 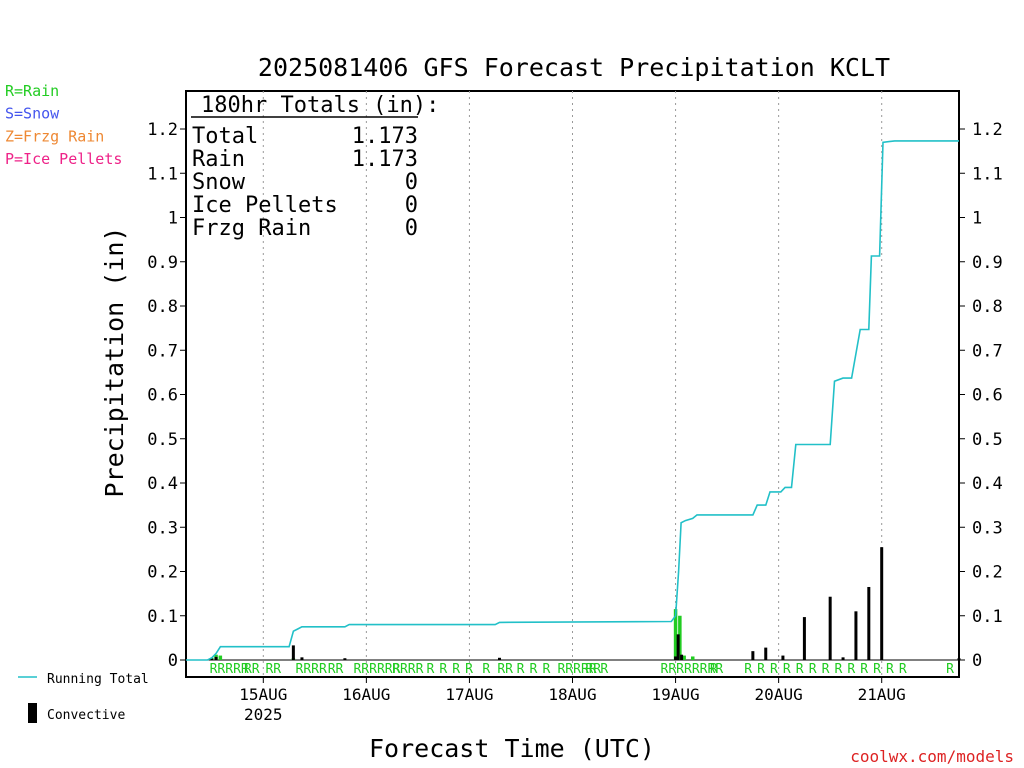 What do you see at coordinates (162, 307) in the screenshot?
I see `y-tick-label-left: 0.8` at bounding box center [162, 307].